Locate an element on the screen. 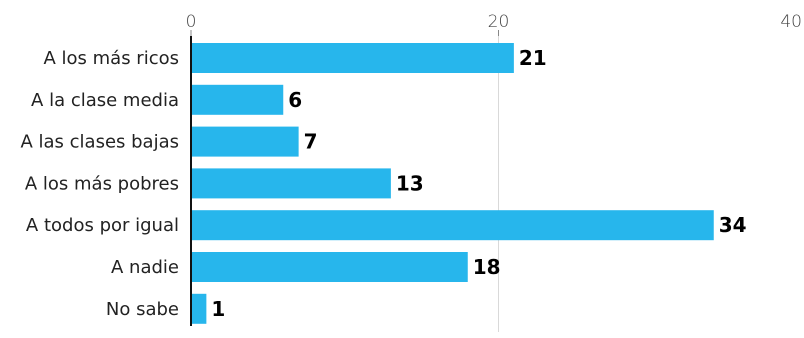 This screenshot has width=804, height=338. category-label: A la clase media is located at coordinates (105, 100).